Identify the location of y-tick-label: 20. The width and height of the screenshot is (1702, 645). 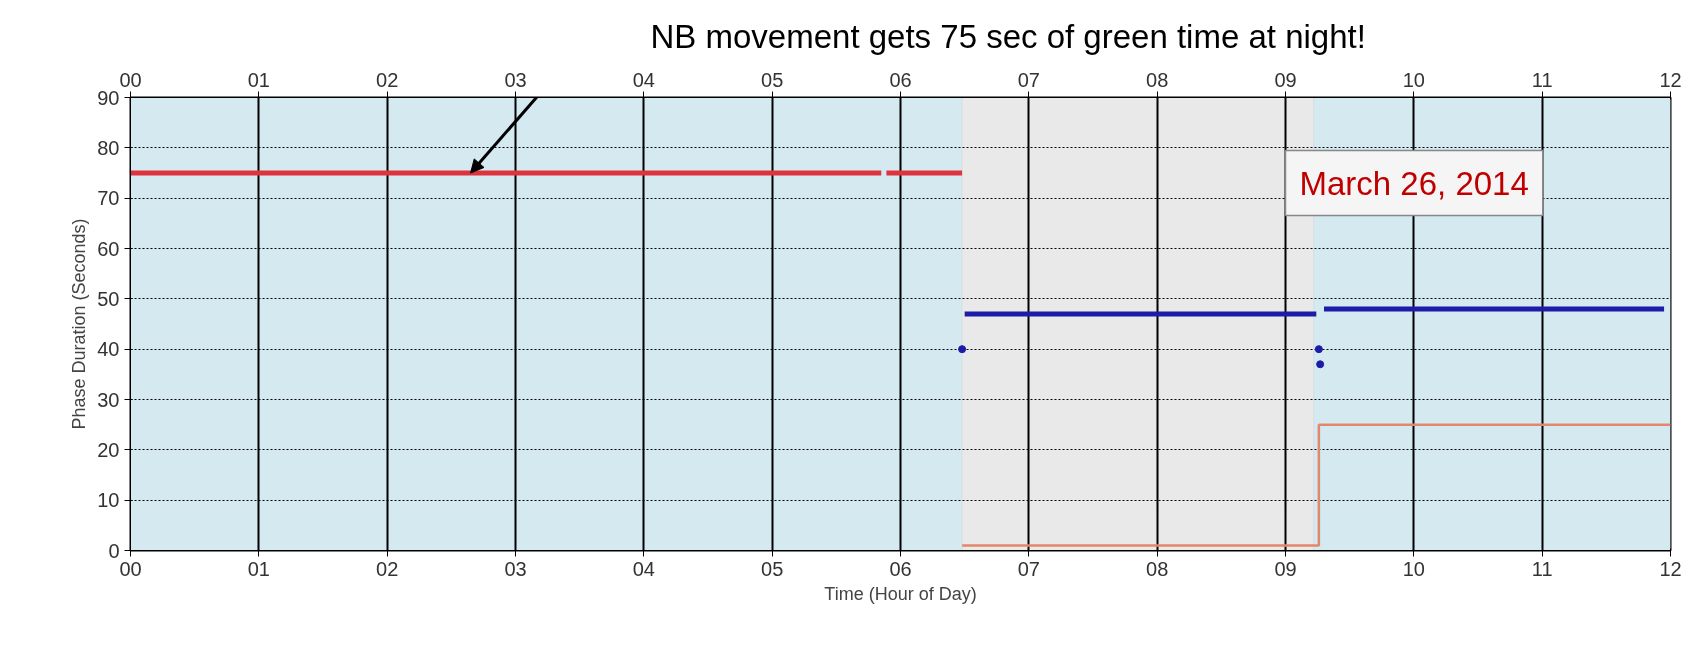
(108, 449).